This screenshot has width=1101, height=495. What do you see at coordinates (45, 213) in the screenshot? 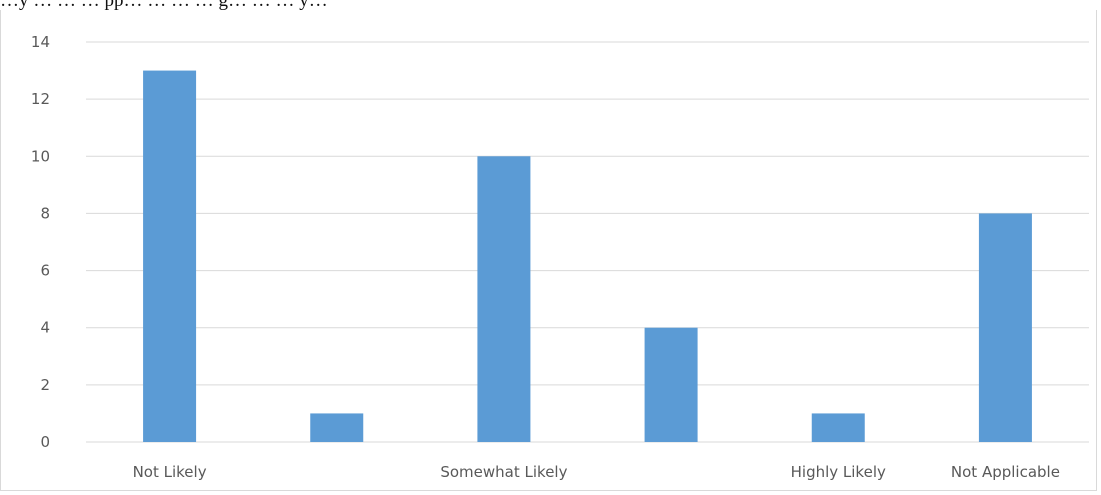
I see `y-tick-label: 8` at bounding box center [45, 213].